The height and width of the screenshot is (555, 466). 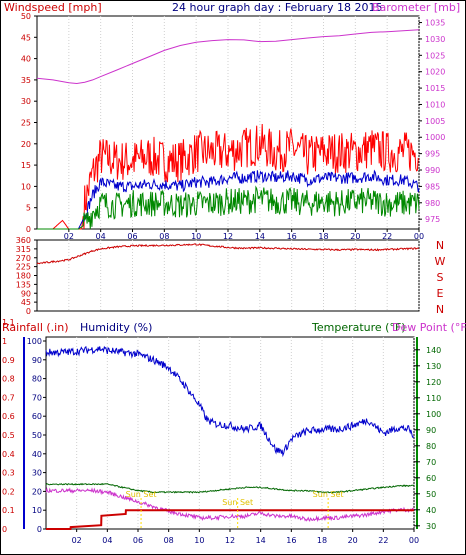 What do you see at coordinates (8, 491) in the screenshot?
I see `rainfall-tick-label: 0.2` at bounding box center [8, 491].